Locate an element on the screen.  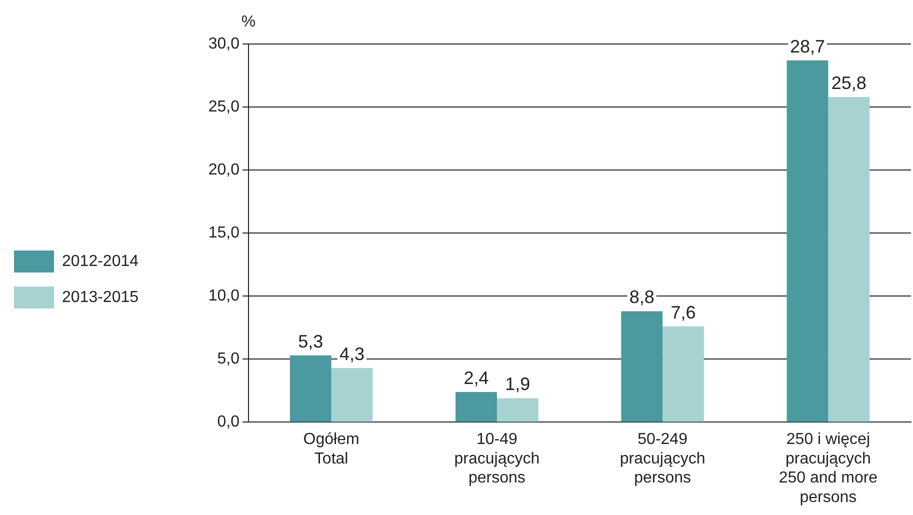
y-tick-label: 0,0 is located at coordinates (228, 422).